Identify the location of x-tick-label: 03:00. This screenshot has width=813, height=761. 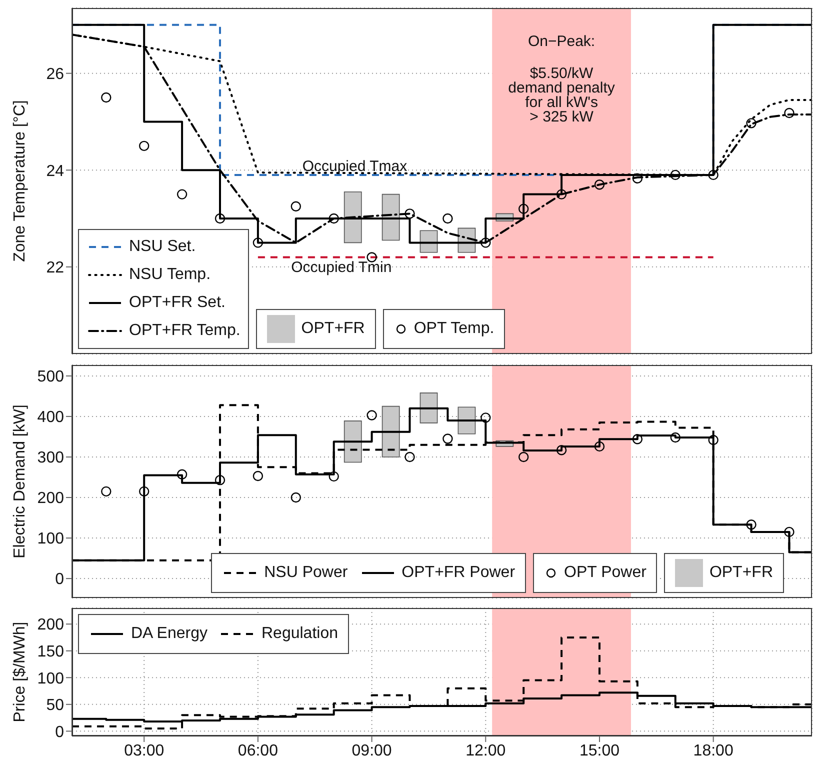
(144, 751).